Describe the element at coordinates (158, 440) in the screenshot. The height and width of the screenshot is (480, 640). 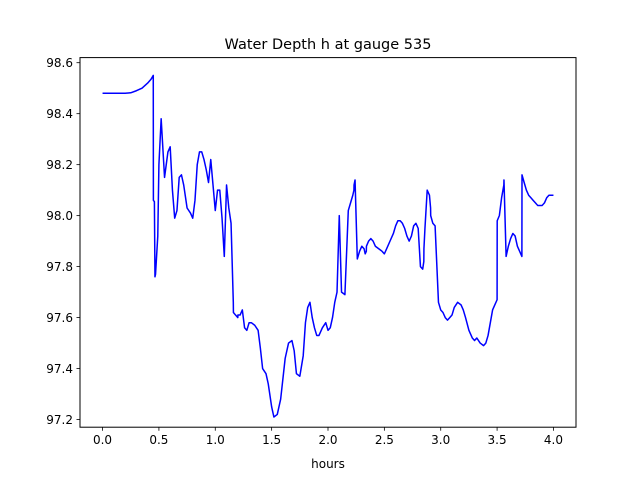
I see `x-tick-label: 0.5` at that location.